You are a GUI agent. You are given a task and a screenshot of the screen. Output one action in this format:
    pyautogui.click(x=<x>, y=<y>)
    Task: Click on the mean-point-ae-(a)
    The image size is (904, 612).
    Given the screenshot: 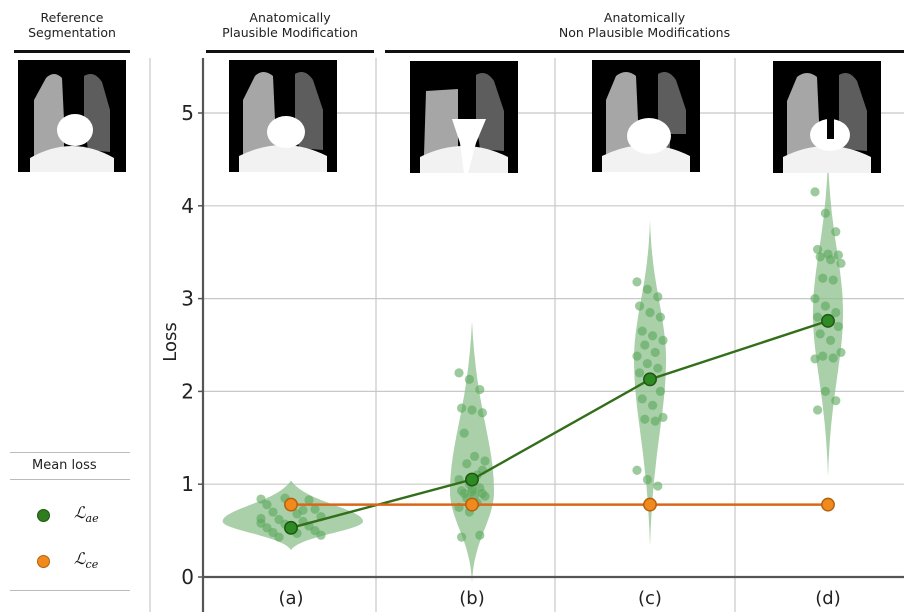 What is the action you would take?
    pyautogui.click(x=291, y=528)
    